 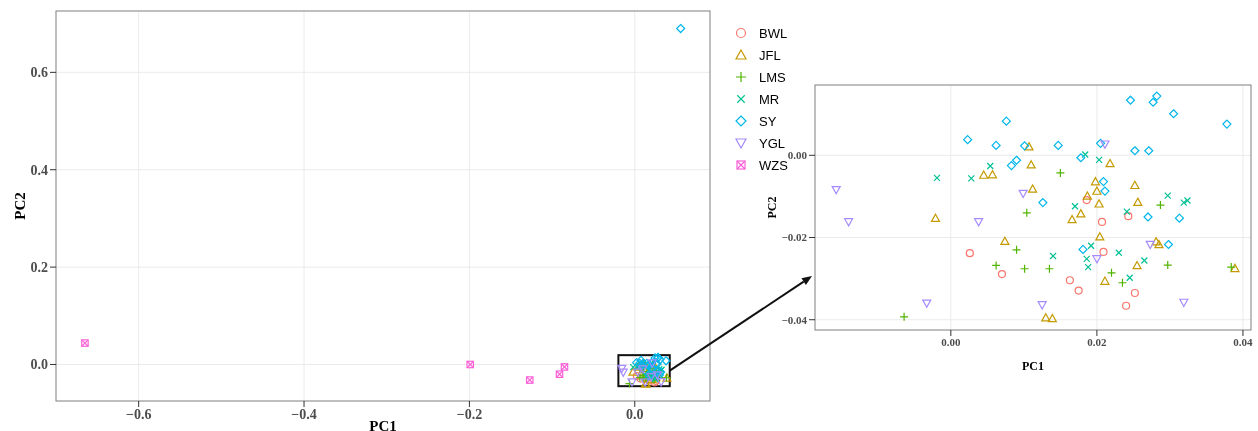 I want to click on y-tick-label: 0.4, so click(x=39, y=170).